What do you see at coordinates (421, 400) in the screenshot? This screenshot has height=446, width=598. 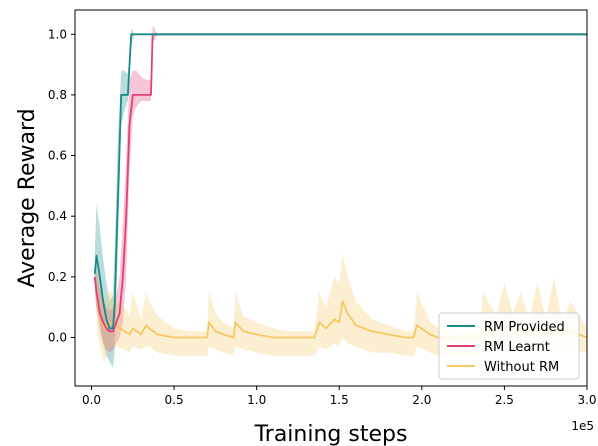 I see `x-tick-label: 2.0` at bounding box center [421, 400].